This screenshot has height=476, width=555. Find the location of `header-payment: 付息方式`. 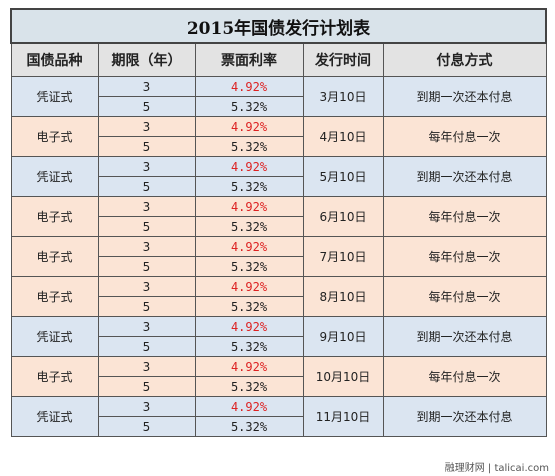

header-payment: 付息方式 is located at coordinates (464, 59).